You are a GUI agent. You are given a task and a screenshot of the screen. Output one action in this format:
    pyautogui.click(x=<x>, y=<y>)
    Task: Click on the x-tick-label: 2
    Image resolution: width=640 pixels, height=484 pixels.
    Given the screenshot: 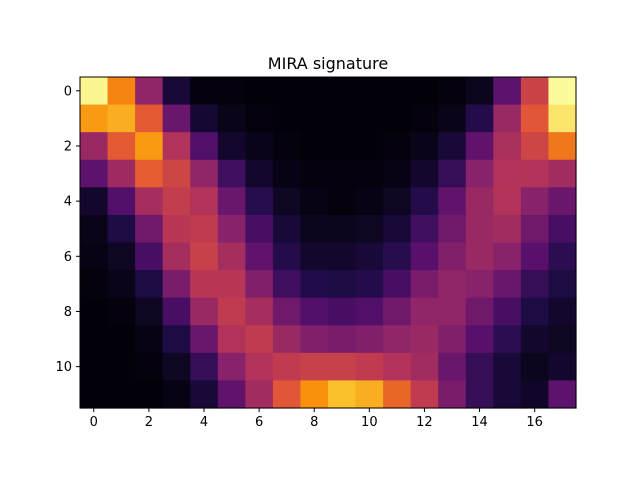 What is the action you would take?
    pyautogui.click(x=149, y=422)
    